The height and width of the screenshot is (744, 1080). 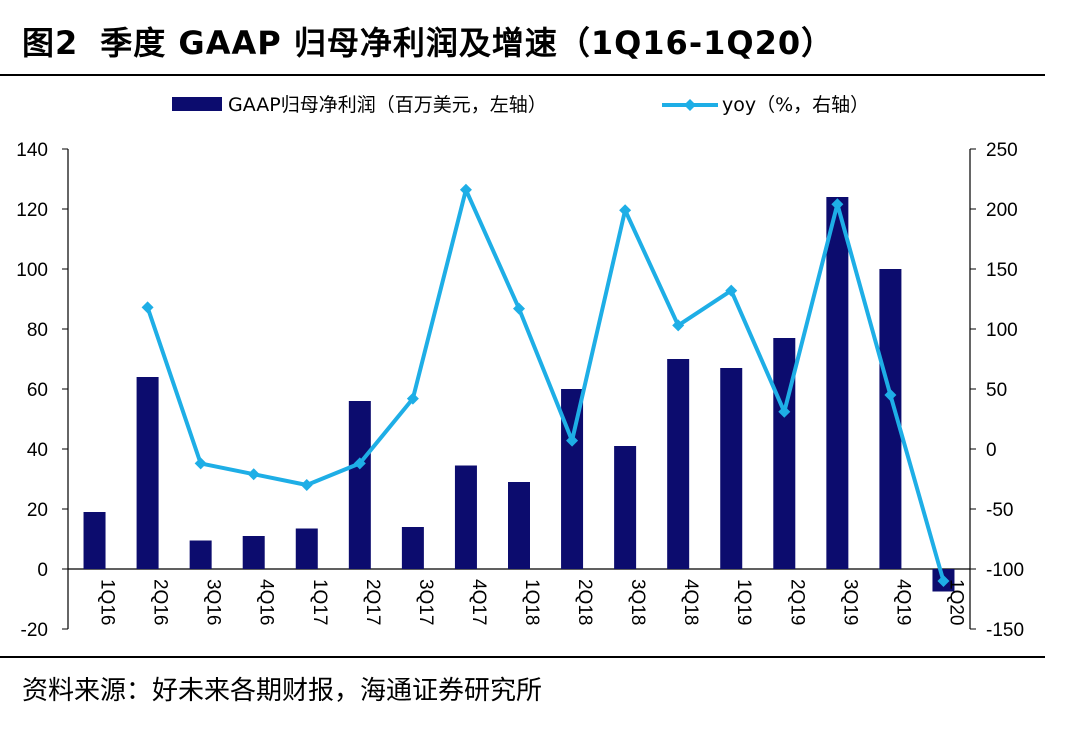 I want to click on x-tick-label: 3Q16, so click(x=213, y=602).